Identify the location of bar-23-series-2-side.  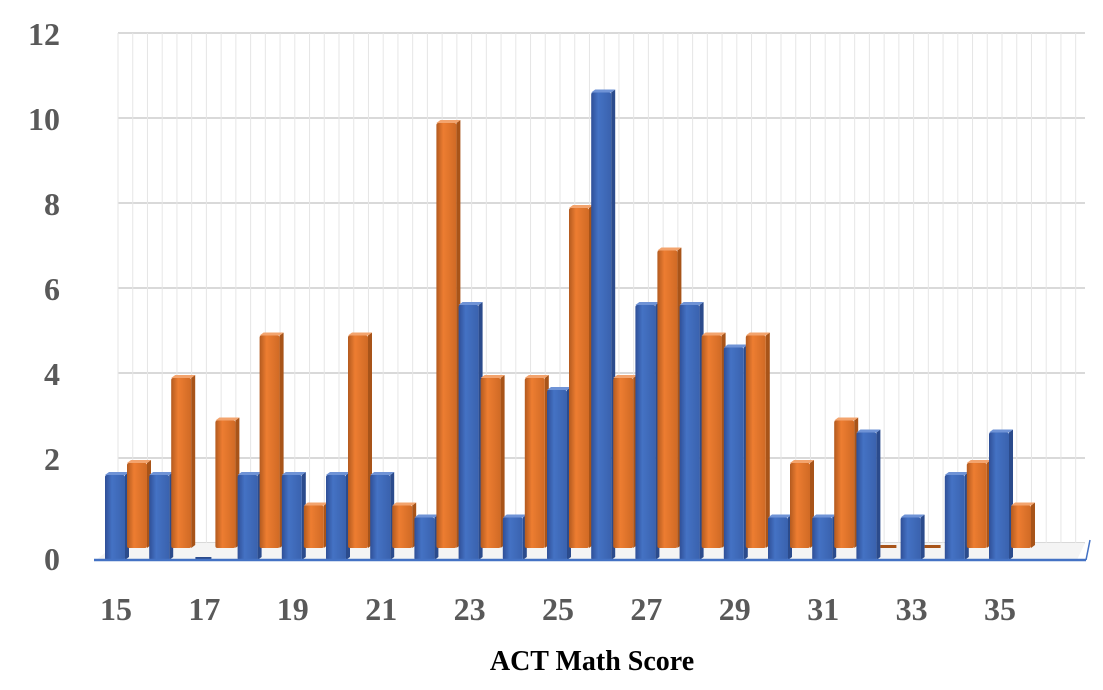
(502, 461).